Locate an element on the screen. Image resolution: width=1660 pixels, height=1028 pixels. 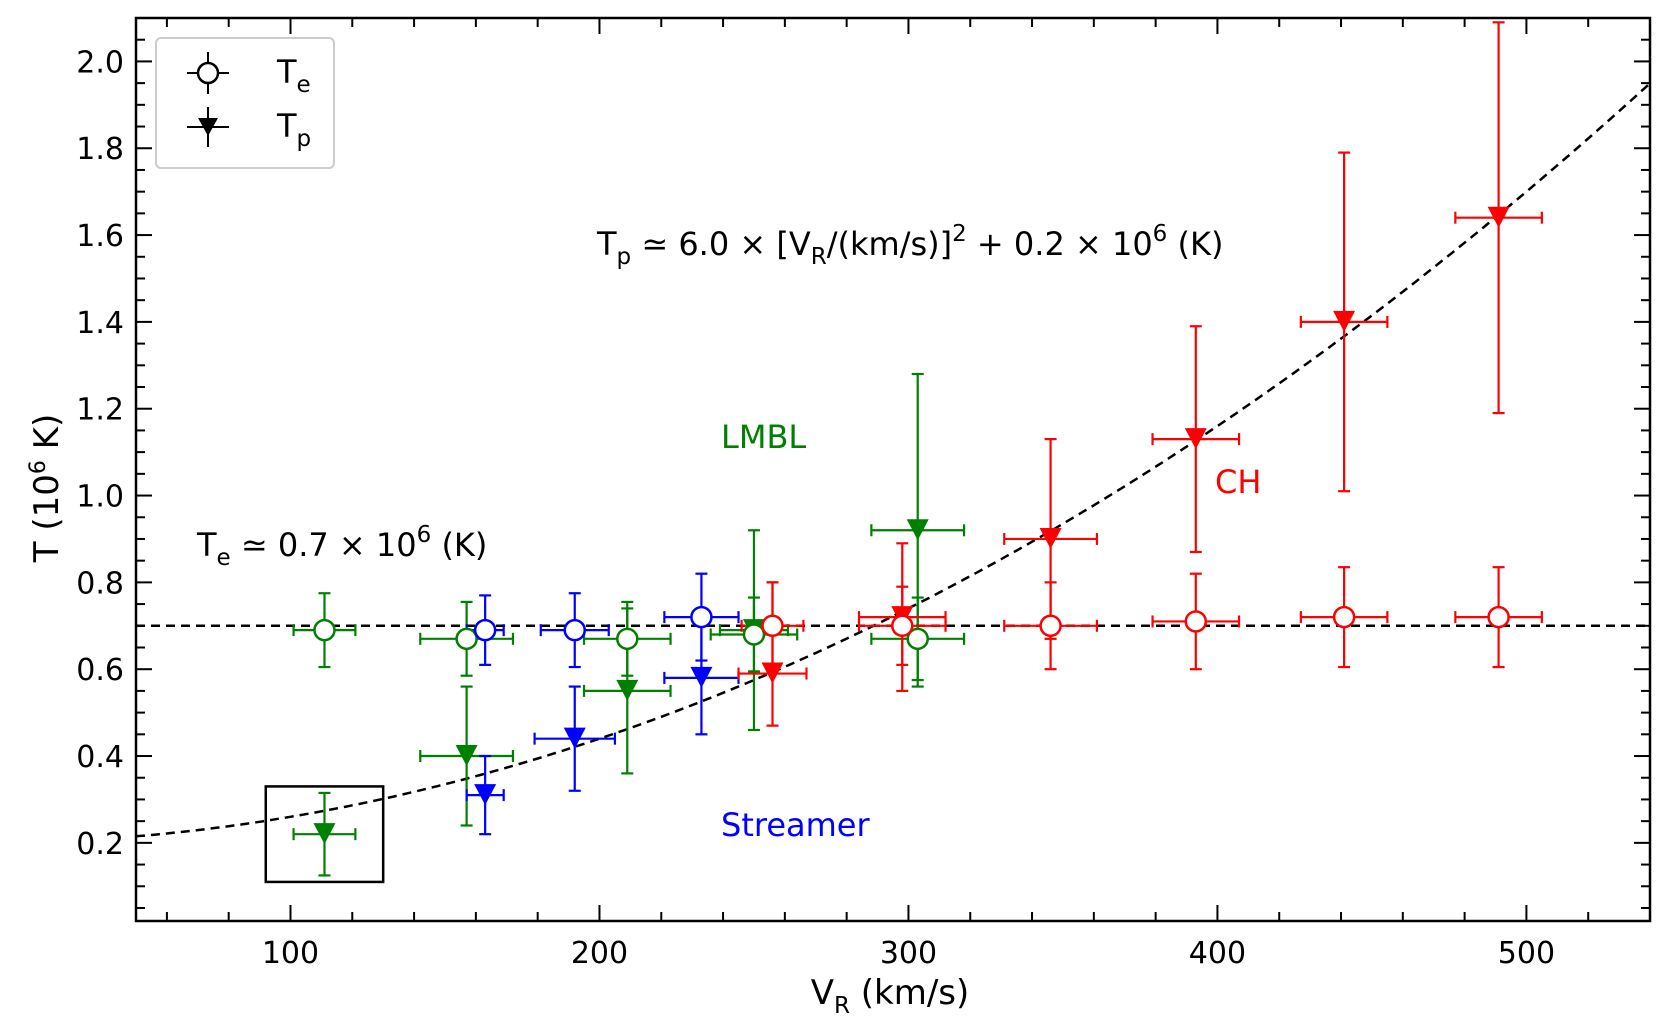
y-tick-label: 1.8 is located at coordinates (100, 149).